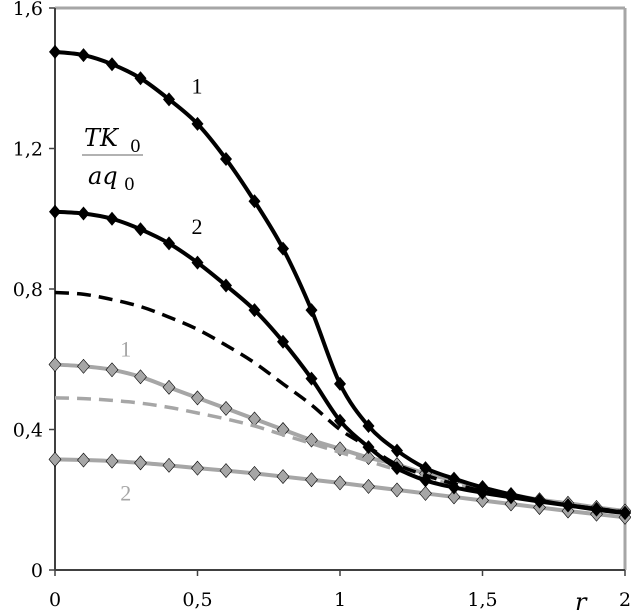  Describe the element at coordinates (28, 150) in the screenshot. I see `y-tick-label: 1,2` at that location.